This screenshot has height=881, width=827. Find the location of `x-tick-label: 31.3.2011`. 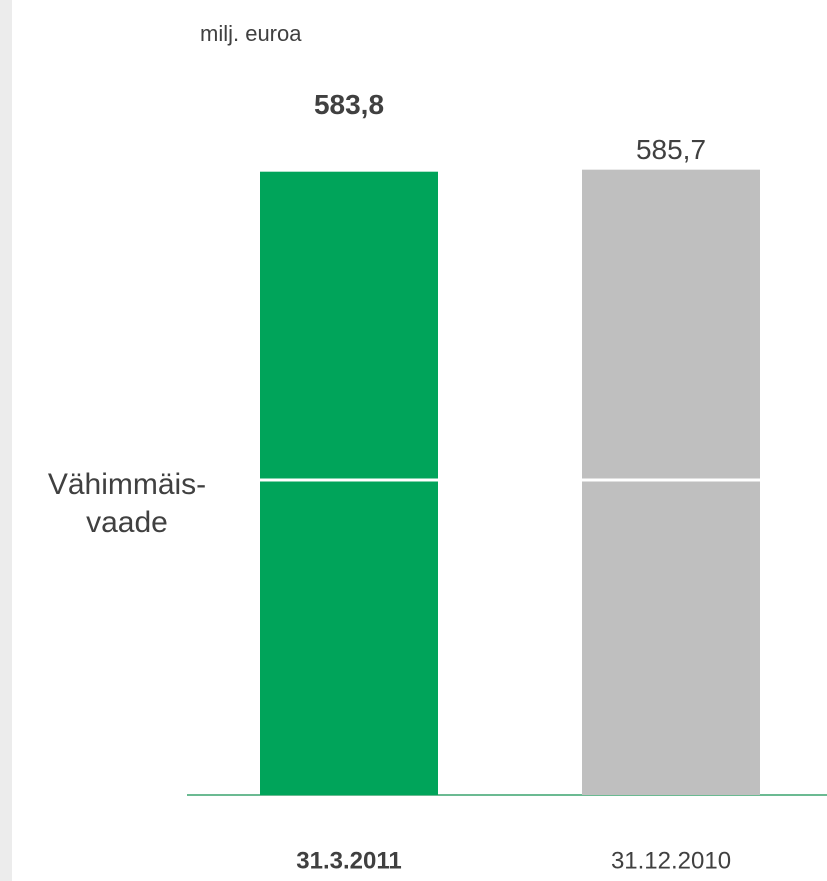

x-tick-label: 31.3.2011 is located at coordinates (348, 860).